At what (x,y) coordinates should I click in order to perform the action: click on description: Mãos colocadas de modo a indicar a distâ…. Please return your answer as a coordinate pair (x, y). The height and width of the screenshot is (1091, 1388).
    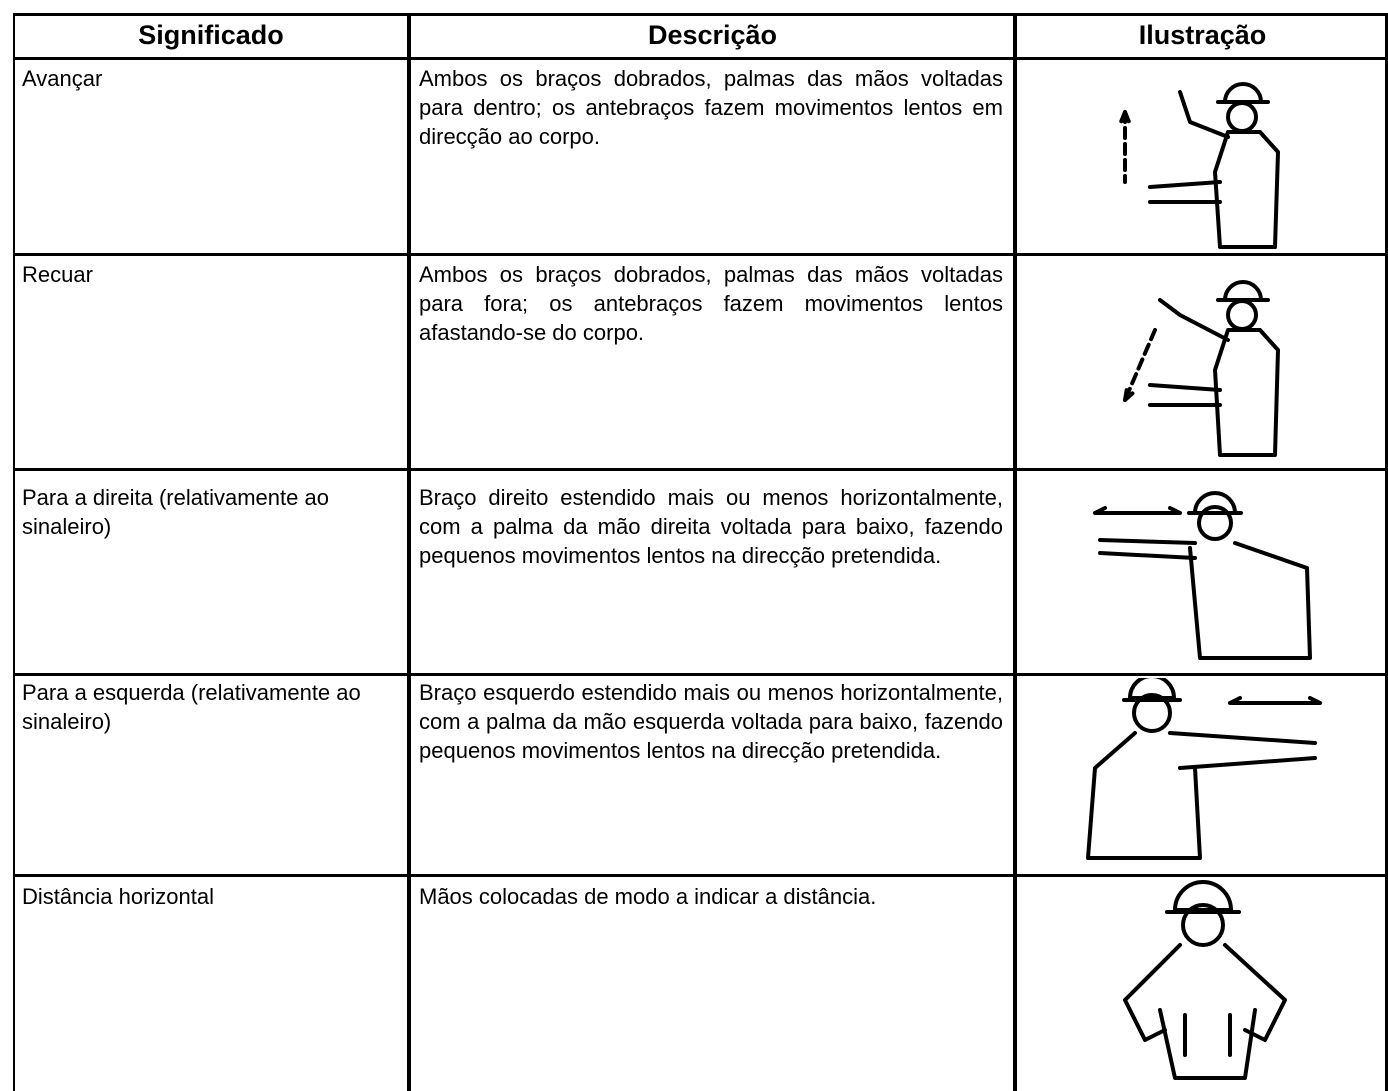
    Looking at the image, I should click on (648, 896).